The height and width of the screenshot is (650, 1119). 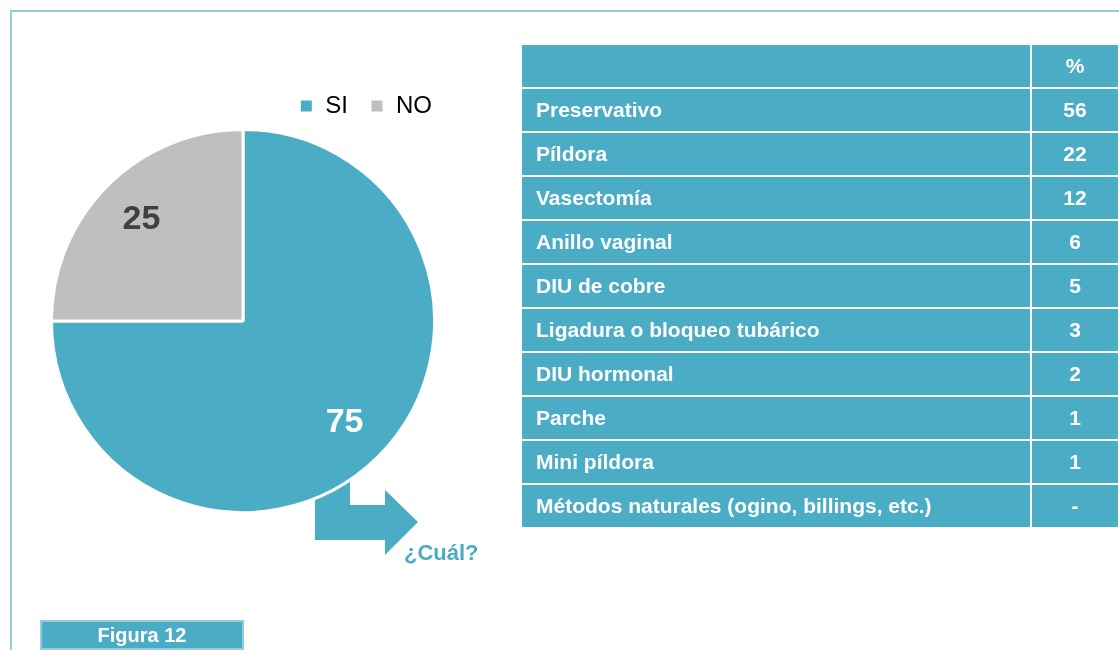 I want to click on text: 6, so click(x=1075, y=241).